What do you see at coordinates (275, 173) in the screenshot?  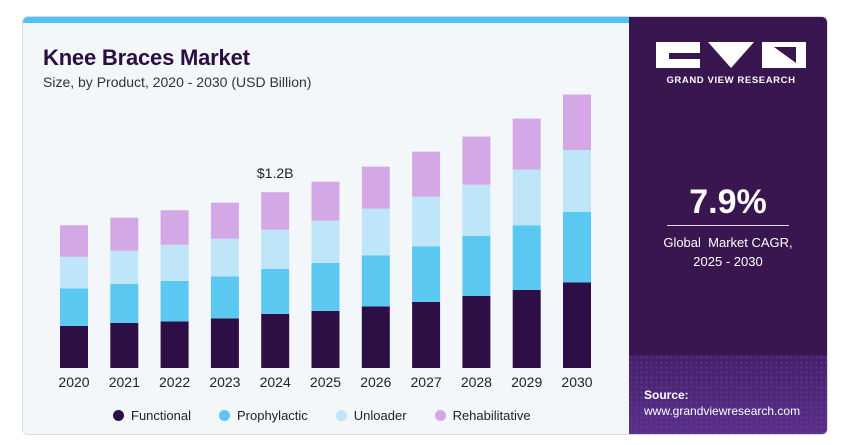 I see `data-label-annotation: $1.2B` at bounding box center [275, 173].